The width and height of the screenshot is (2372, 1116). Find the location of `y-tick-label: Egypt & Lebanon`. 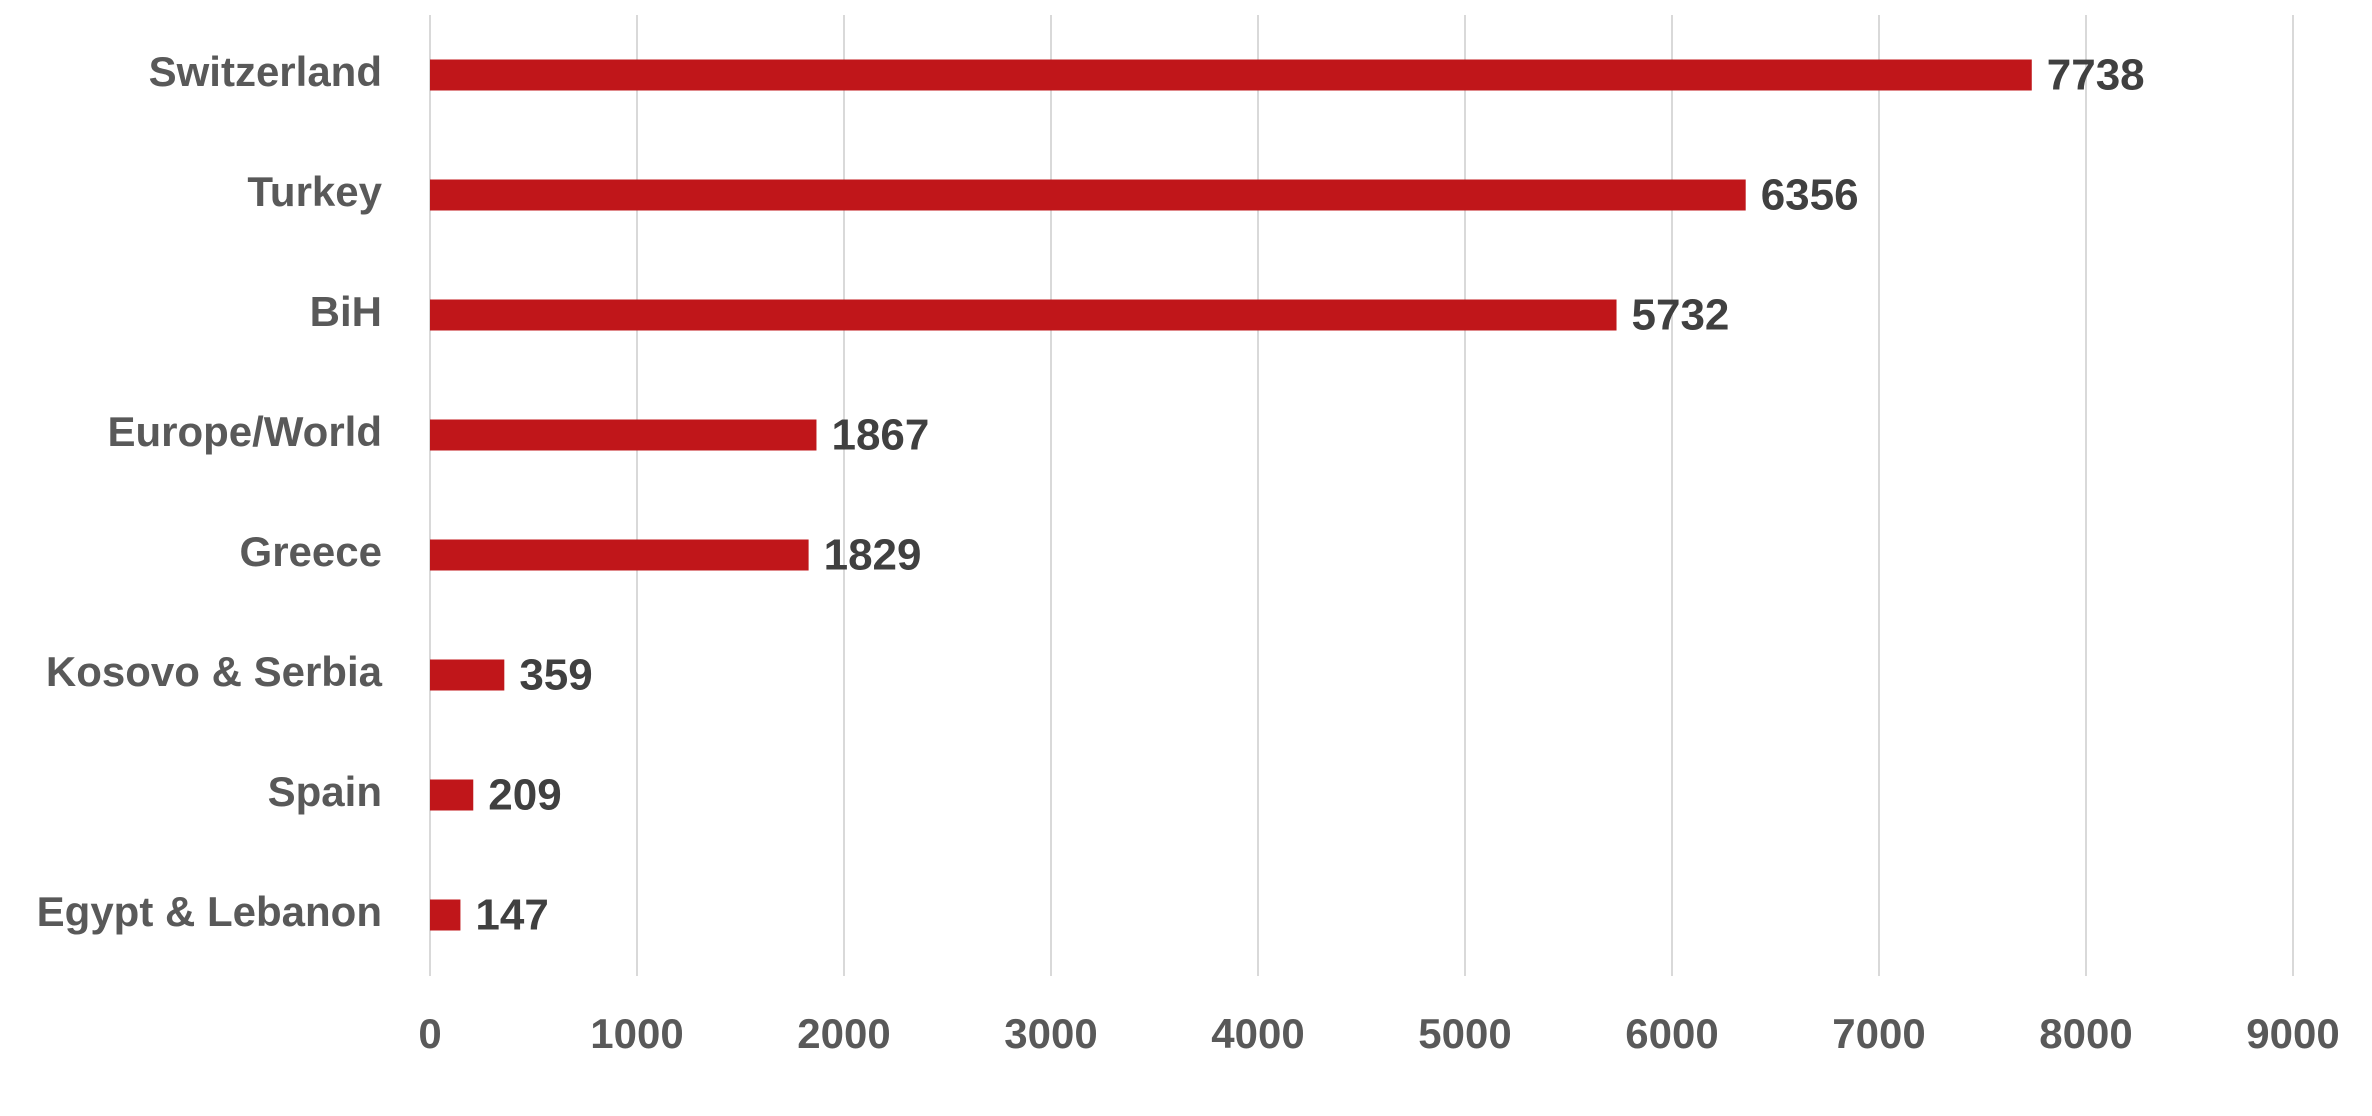

y-tick-label: Egypt & Lebanon is located at coordinates (209, 911).